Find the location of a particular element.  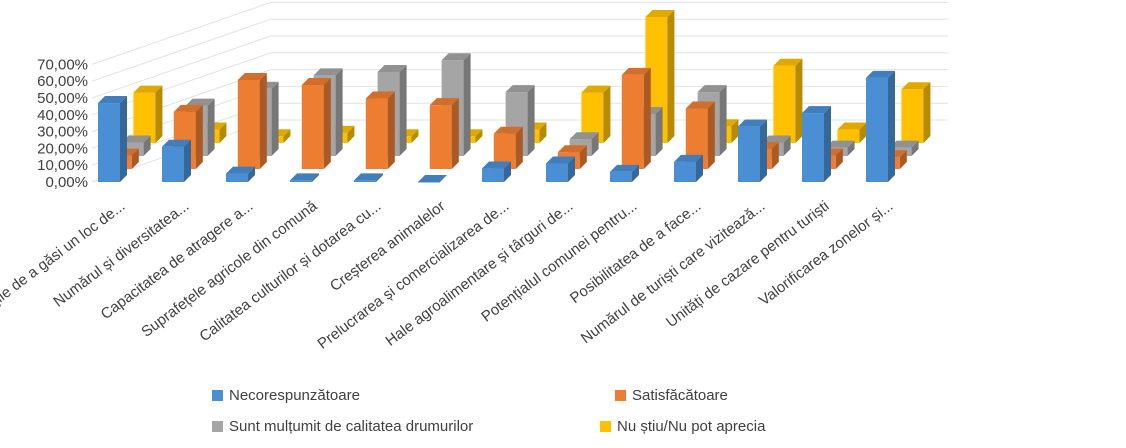

legend-item: Nu știu/Nu pot aprecia is located at coordinates (682, 426).